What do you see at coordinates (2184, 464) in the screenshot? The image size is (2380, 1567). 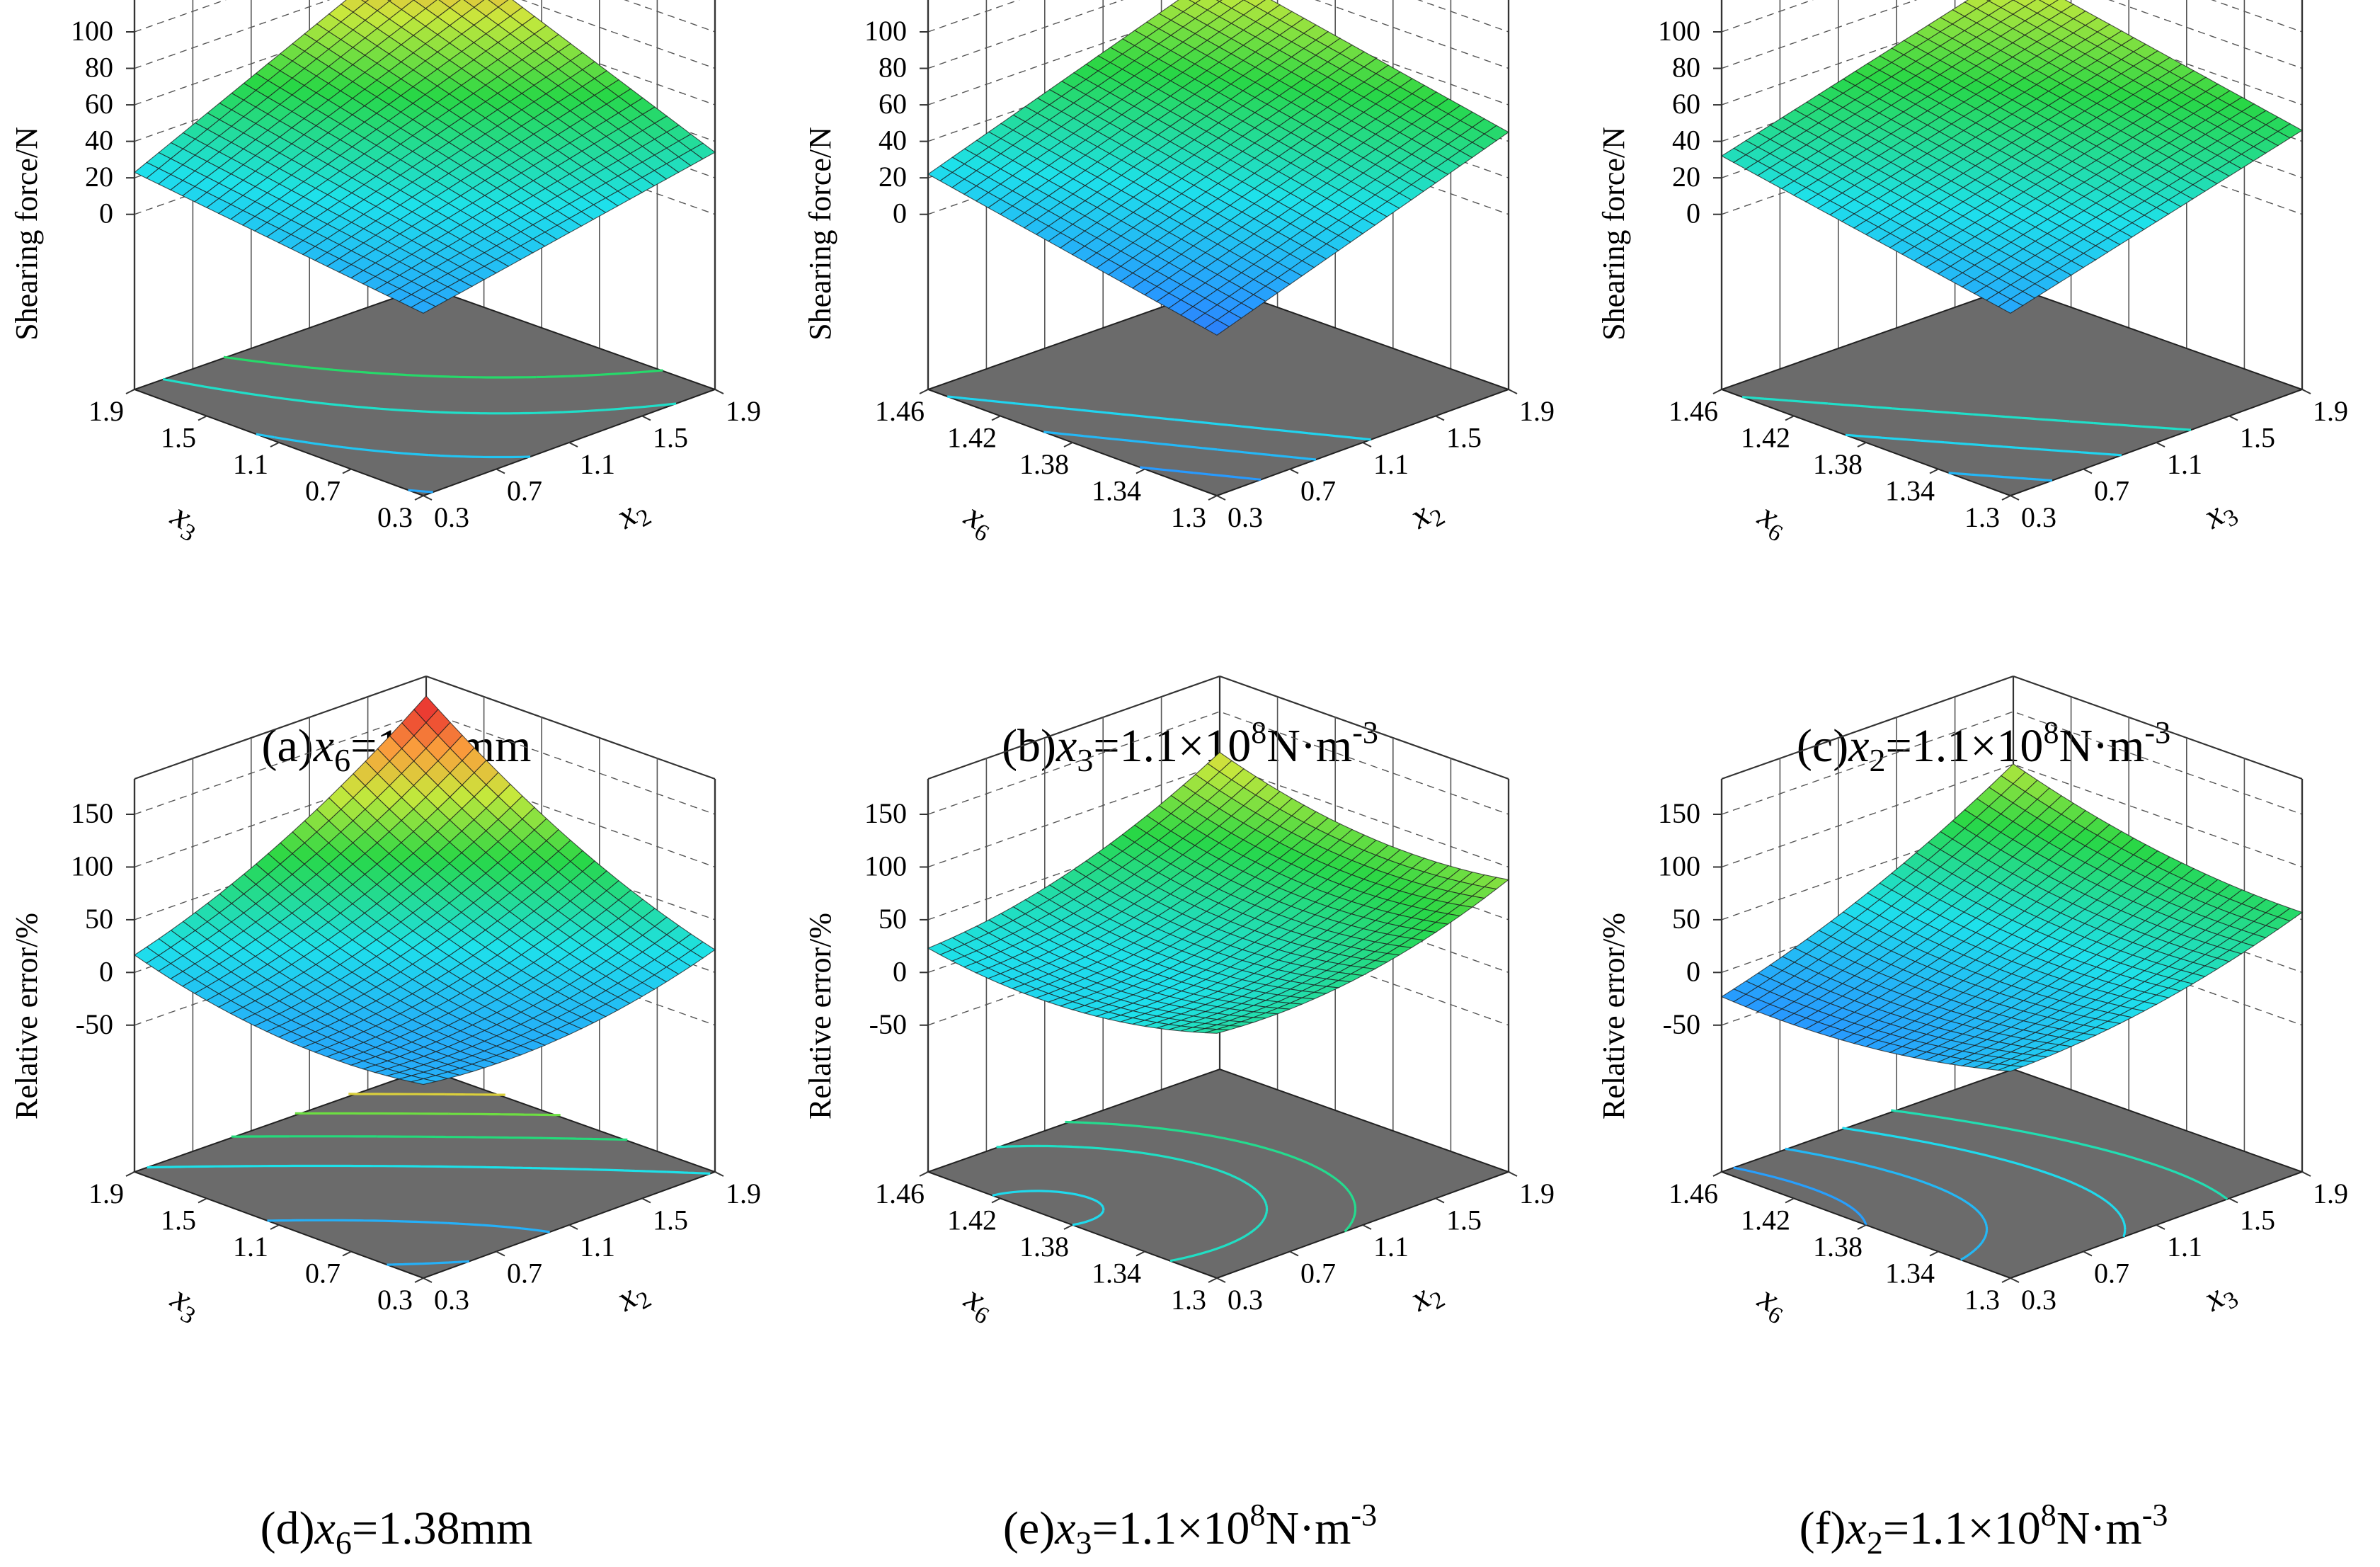 I see `right-axis-tick-label: 1.1` at bounding box center [2184, 464].